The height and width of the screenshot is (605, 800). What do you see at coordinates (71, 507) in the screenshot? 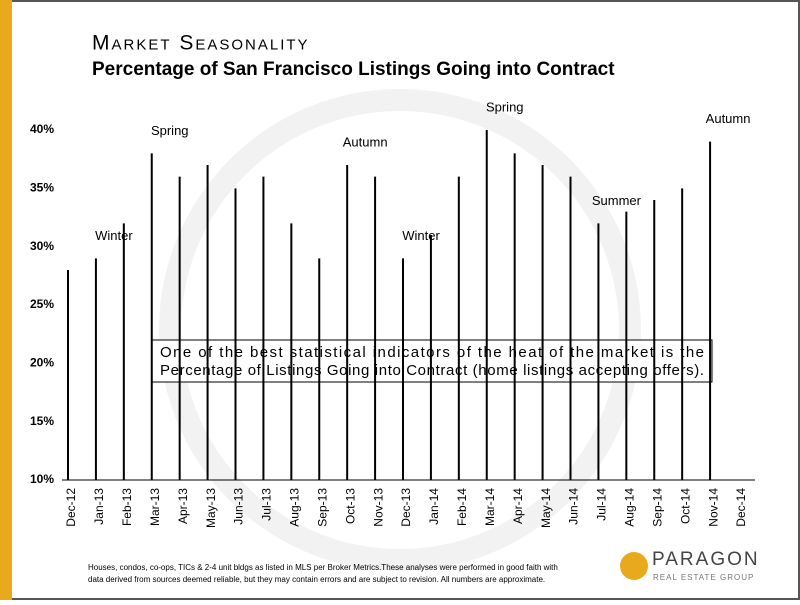
I see `x-tick-label: Dec-12` at bounding box center [71, 507].